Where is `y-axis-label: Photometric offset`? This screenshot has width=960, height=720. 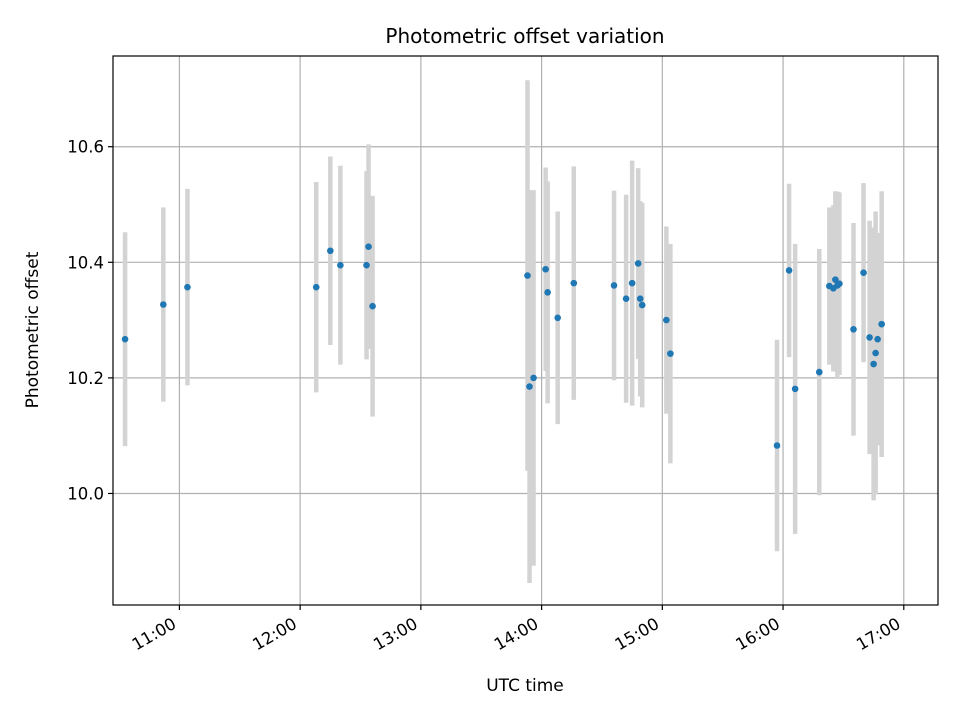 y-axis-label: Photometric offset is located at coordinates (33, 329).